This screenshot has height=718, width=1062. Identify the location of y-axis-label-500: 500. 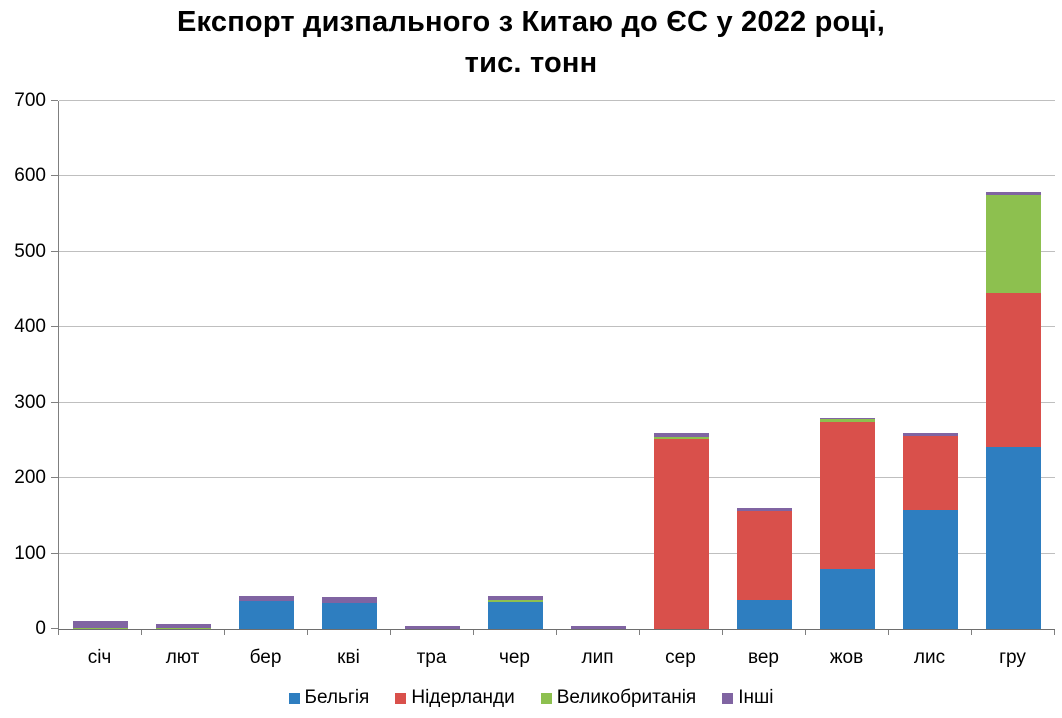
(30, 251).